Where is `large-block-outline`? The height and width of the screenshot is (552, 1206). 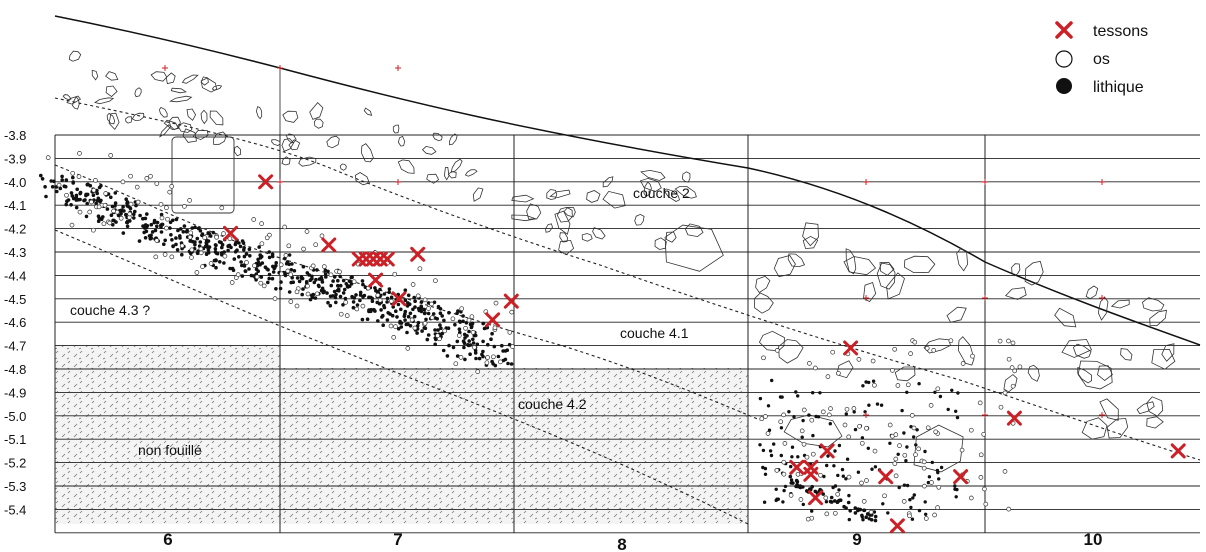 large-block-outline is located at coordinates (203, 175).